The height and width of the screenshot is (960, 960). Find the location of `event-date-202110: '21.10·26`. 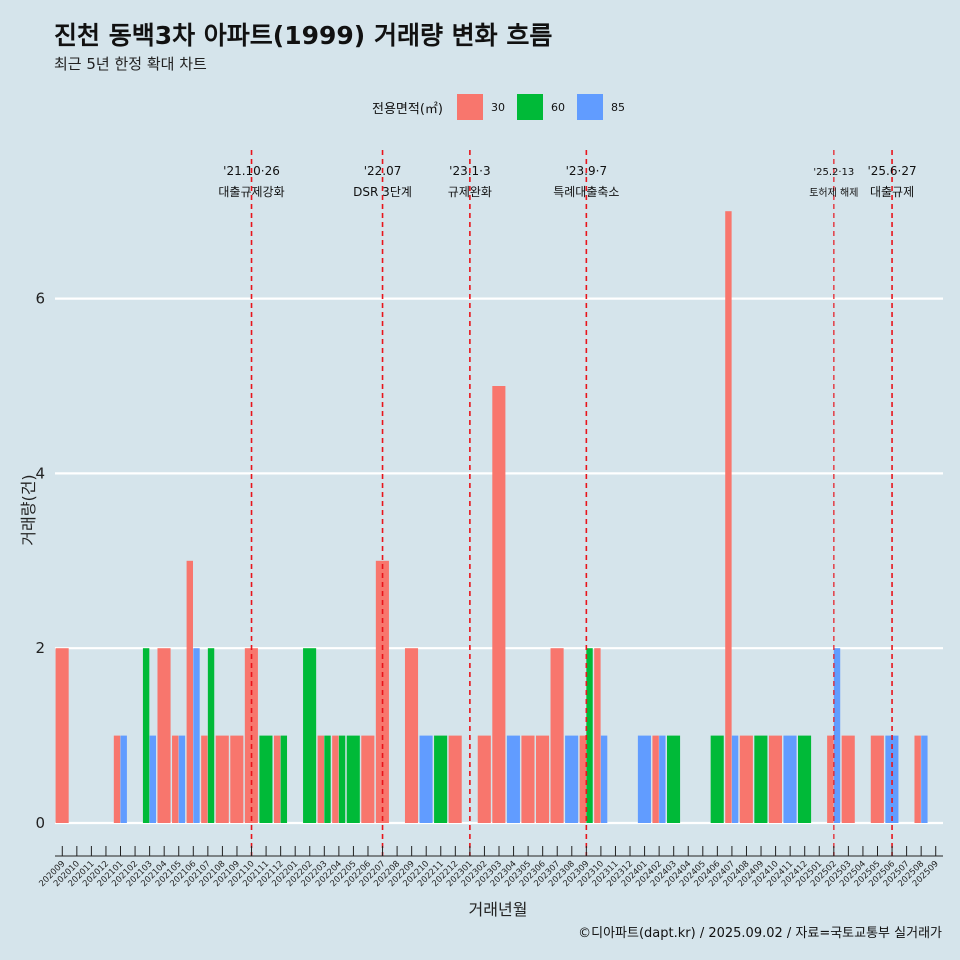

event-date-202110: '21.10·26 is located at coordinates (251, 171).